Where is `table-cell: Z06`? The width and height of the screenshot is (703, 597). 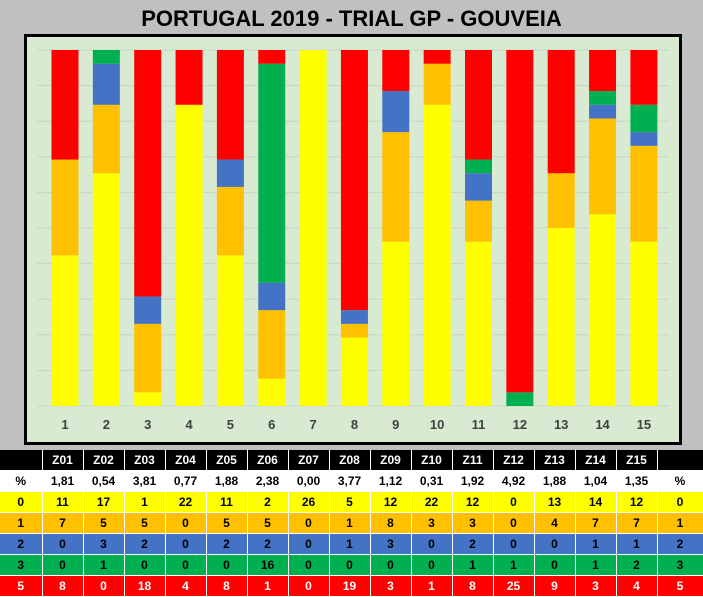
table-cell: Z06 is located at coordinates (268, 460).